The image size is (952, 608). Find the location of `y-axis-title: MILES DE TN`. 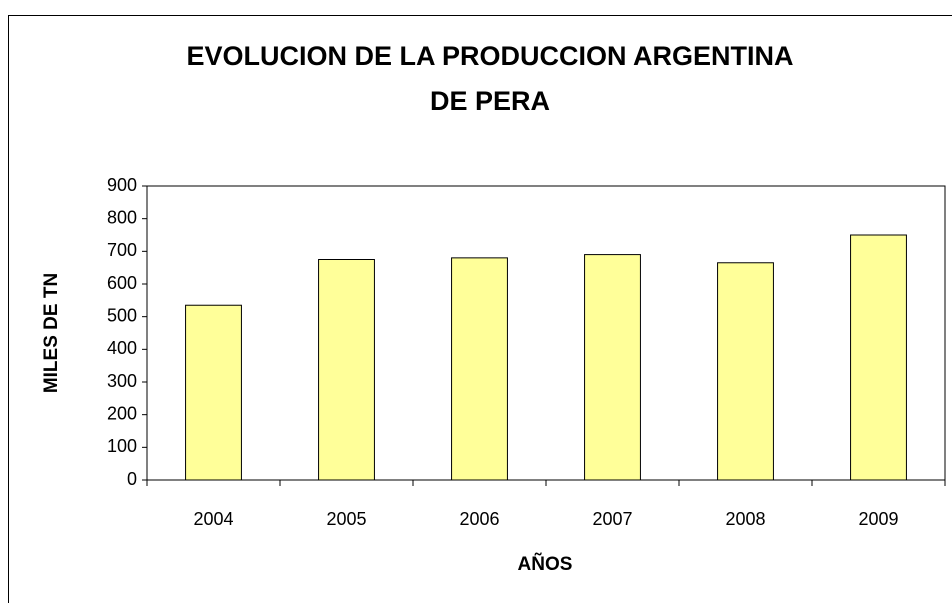

y-axis-title: MILES DE TN is located at coordinates (51, 333).